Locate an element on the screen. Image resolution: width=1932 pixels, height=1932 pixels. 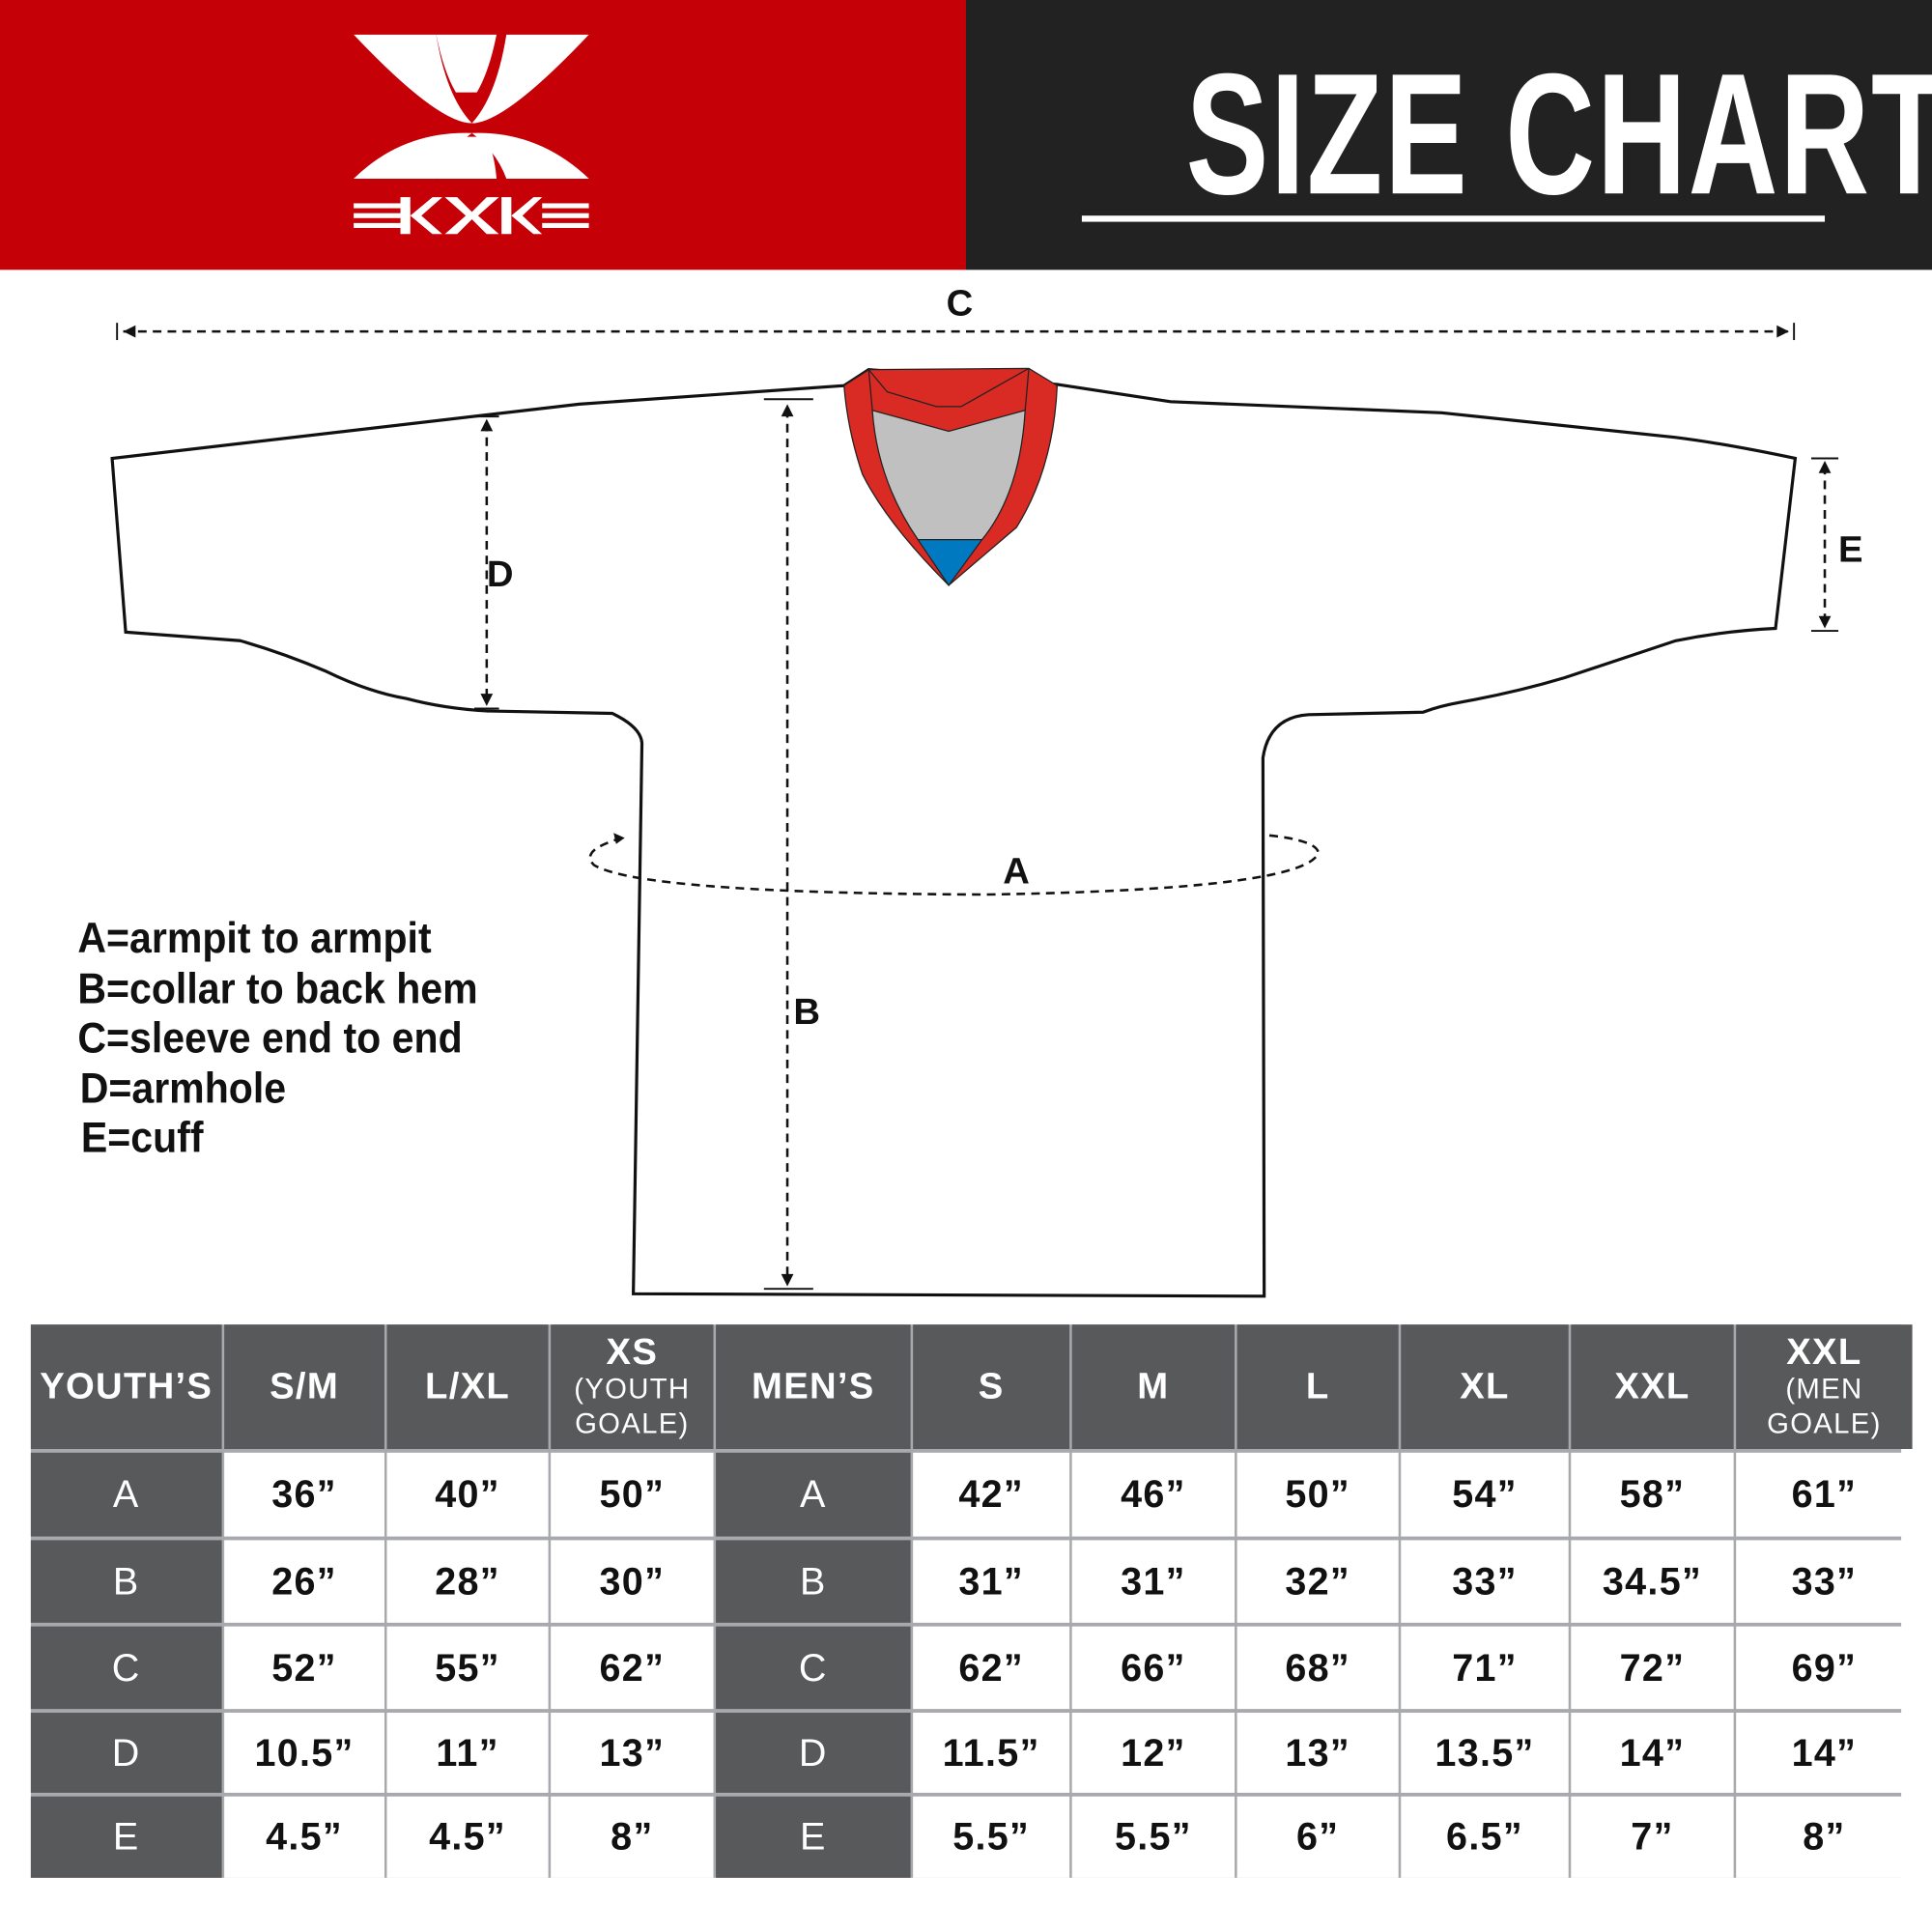
column-header-label: M is located at coordinates (1153, 1385).